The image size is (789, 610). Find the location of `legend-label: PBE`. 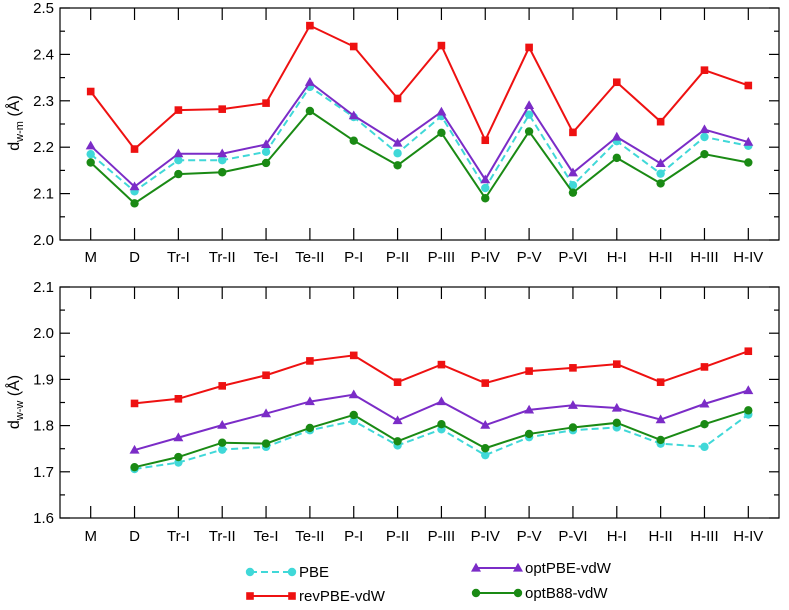

legend-label: PBE is located at coordinates (314, 572).